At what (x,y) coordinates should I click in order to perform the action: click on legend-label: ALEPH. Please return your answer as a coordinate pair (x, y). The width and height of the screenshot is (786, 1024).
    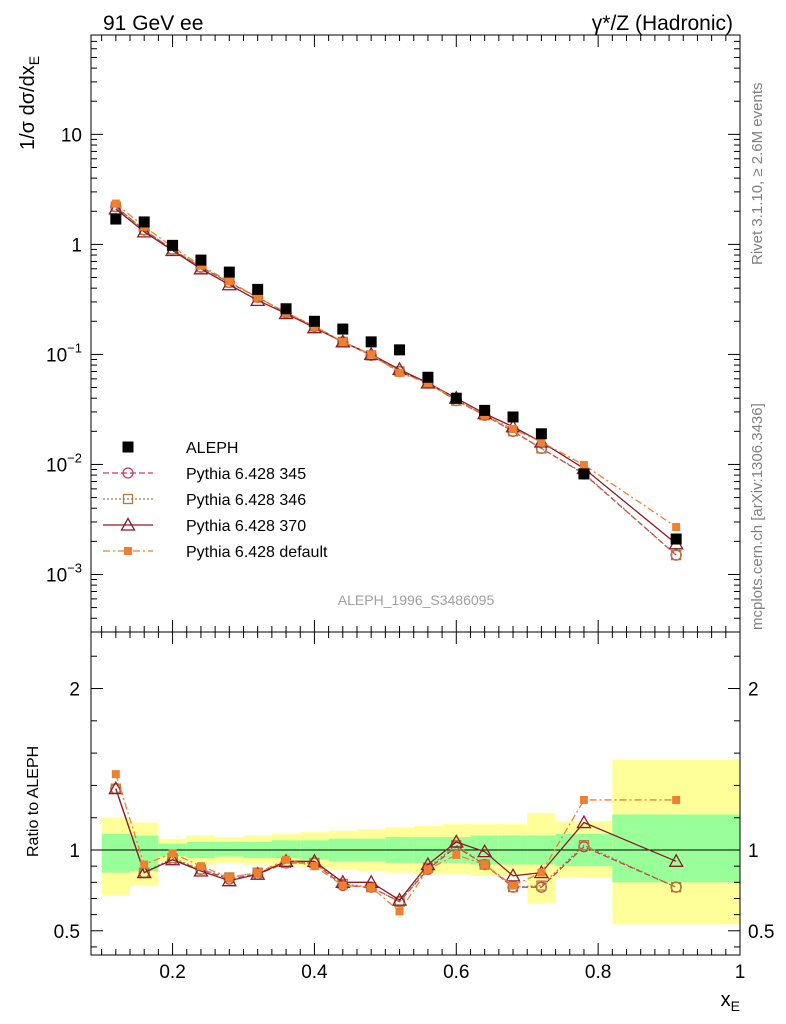
    Looking at the image, I should click on (212, 448).